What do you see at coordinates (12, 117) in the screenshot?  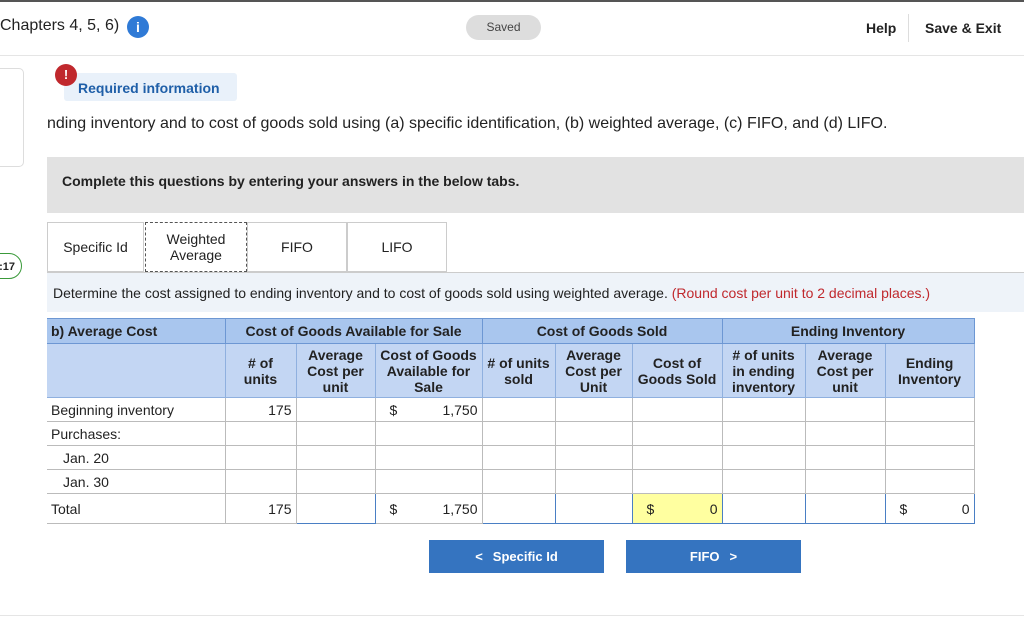 I see `side-panel` at bounding box center [12, 117].